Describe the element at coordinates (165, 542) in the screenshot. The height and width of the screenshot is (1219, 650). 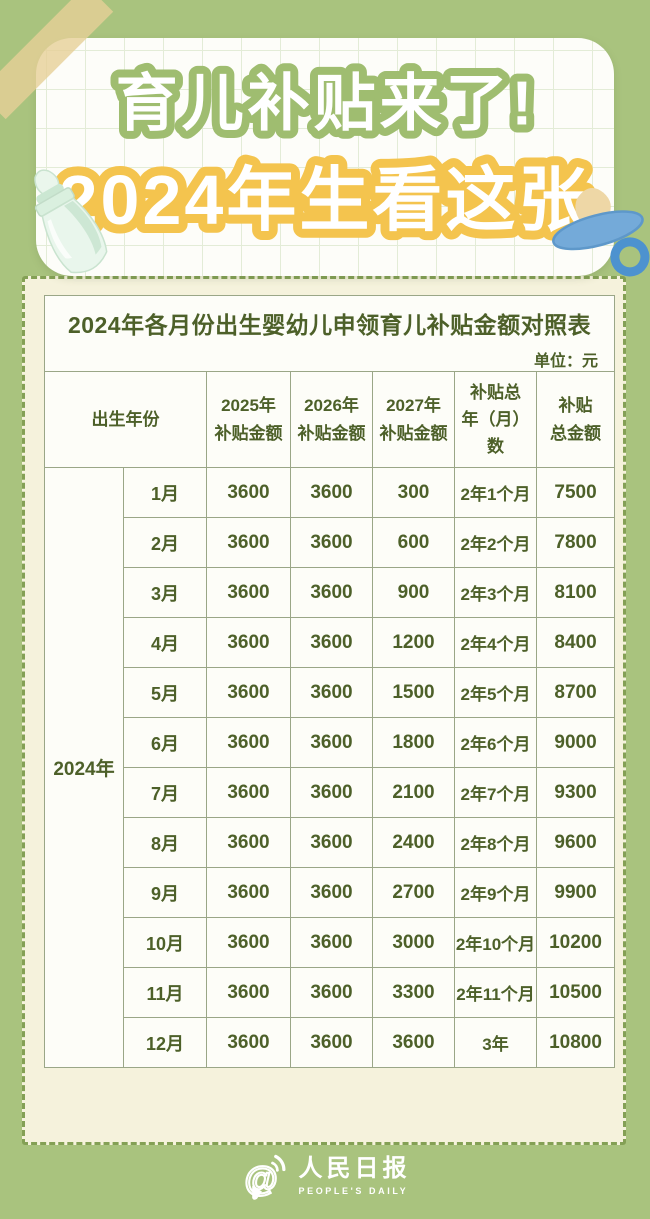
I see `month-cell: 2月` at that location.